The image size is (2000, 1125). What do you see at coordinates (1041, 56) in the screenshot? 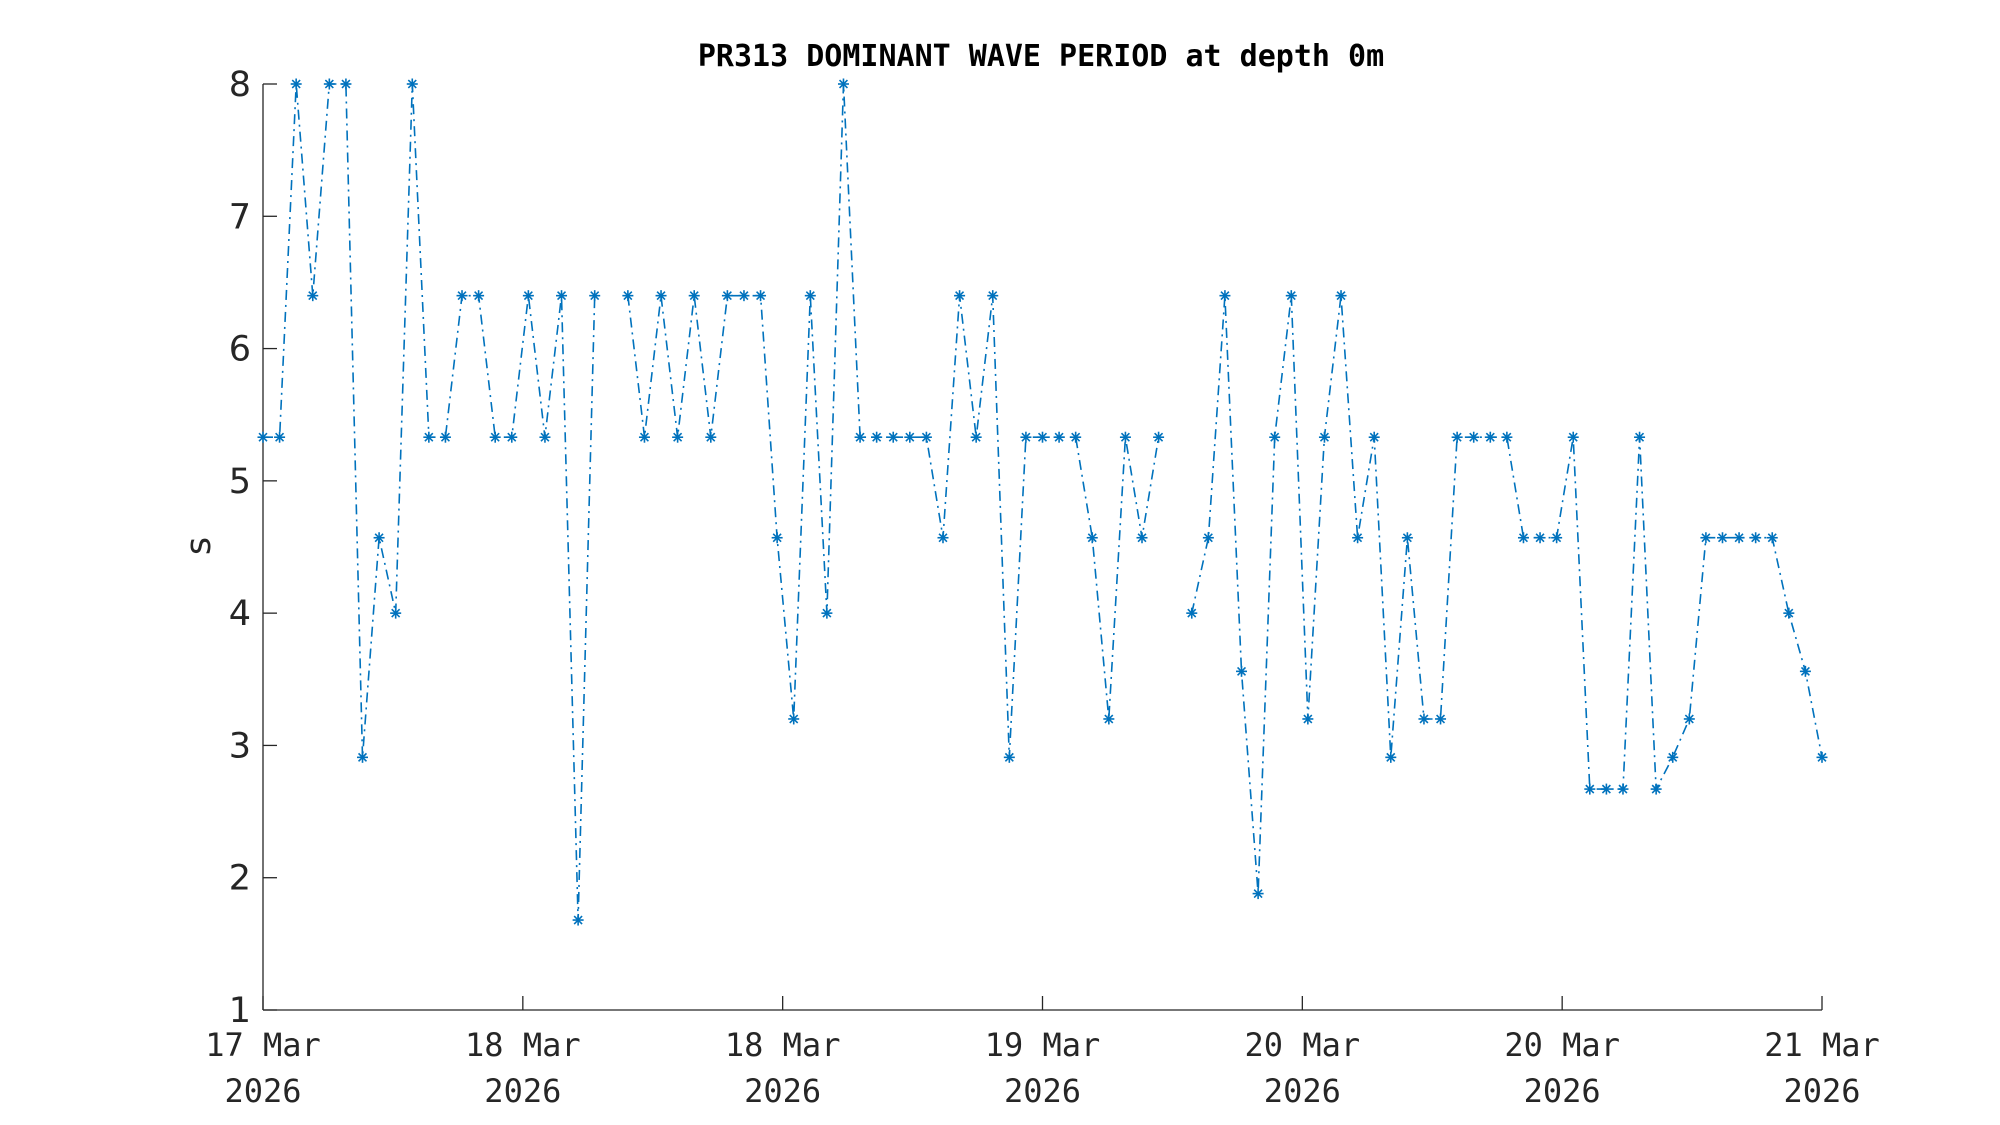
I see `chart-title: PR313 DOMINANT WAVE PERIOD at depth 0m` at bounding box center [1041, 56].